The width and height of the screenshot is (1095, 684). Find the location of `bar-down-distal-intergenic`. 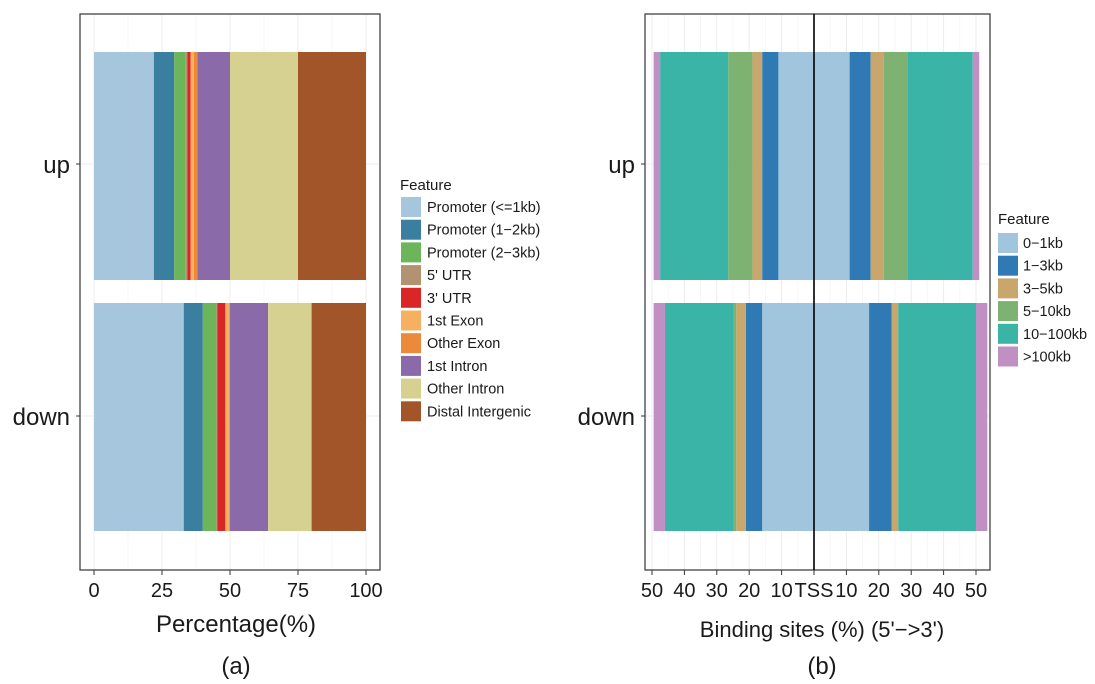

bar-down-distal-intergenic is located at coordinates (338, 417).